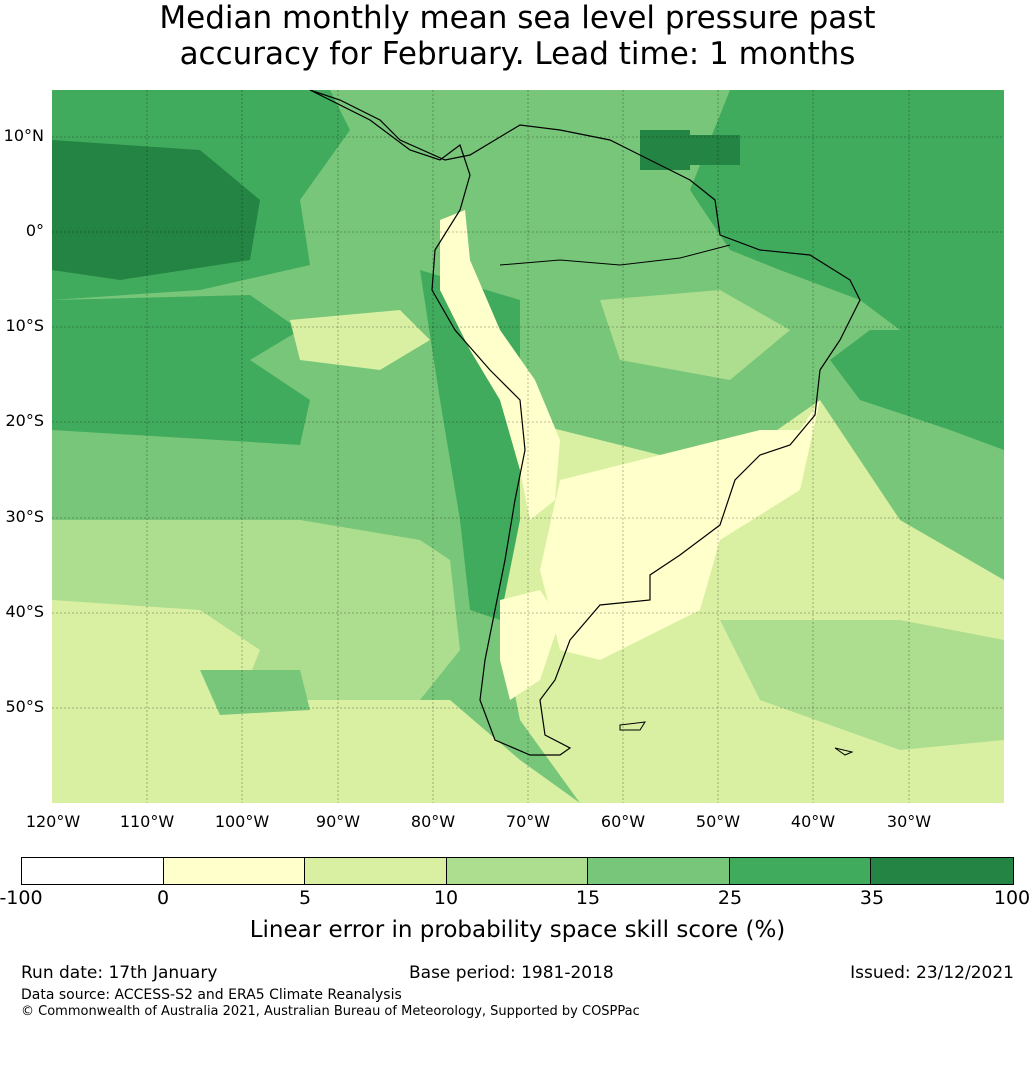 The width and height of the screenshot is (1035, 1065). I want to click on colorbar-tick-35: 35, so click(872, 898).